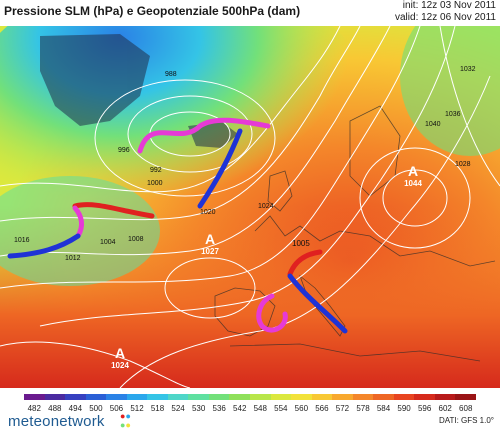 The width and height of the screenshot is (500, 432). I want to click on color-scale-tick: 500, so click(96, 408).